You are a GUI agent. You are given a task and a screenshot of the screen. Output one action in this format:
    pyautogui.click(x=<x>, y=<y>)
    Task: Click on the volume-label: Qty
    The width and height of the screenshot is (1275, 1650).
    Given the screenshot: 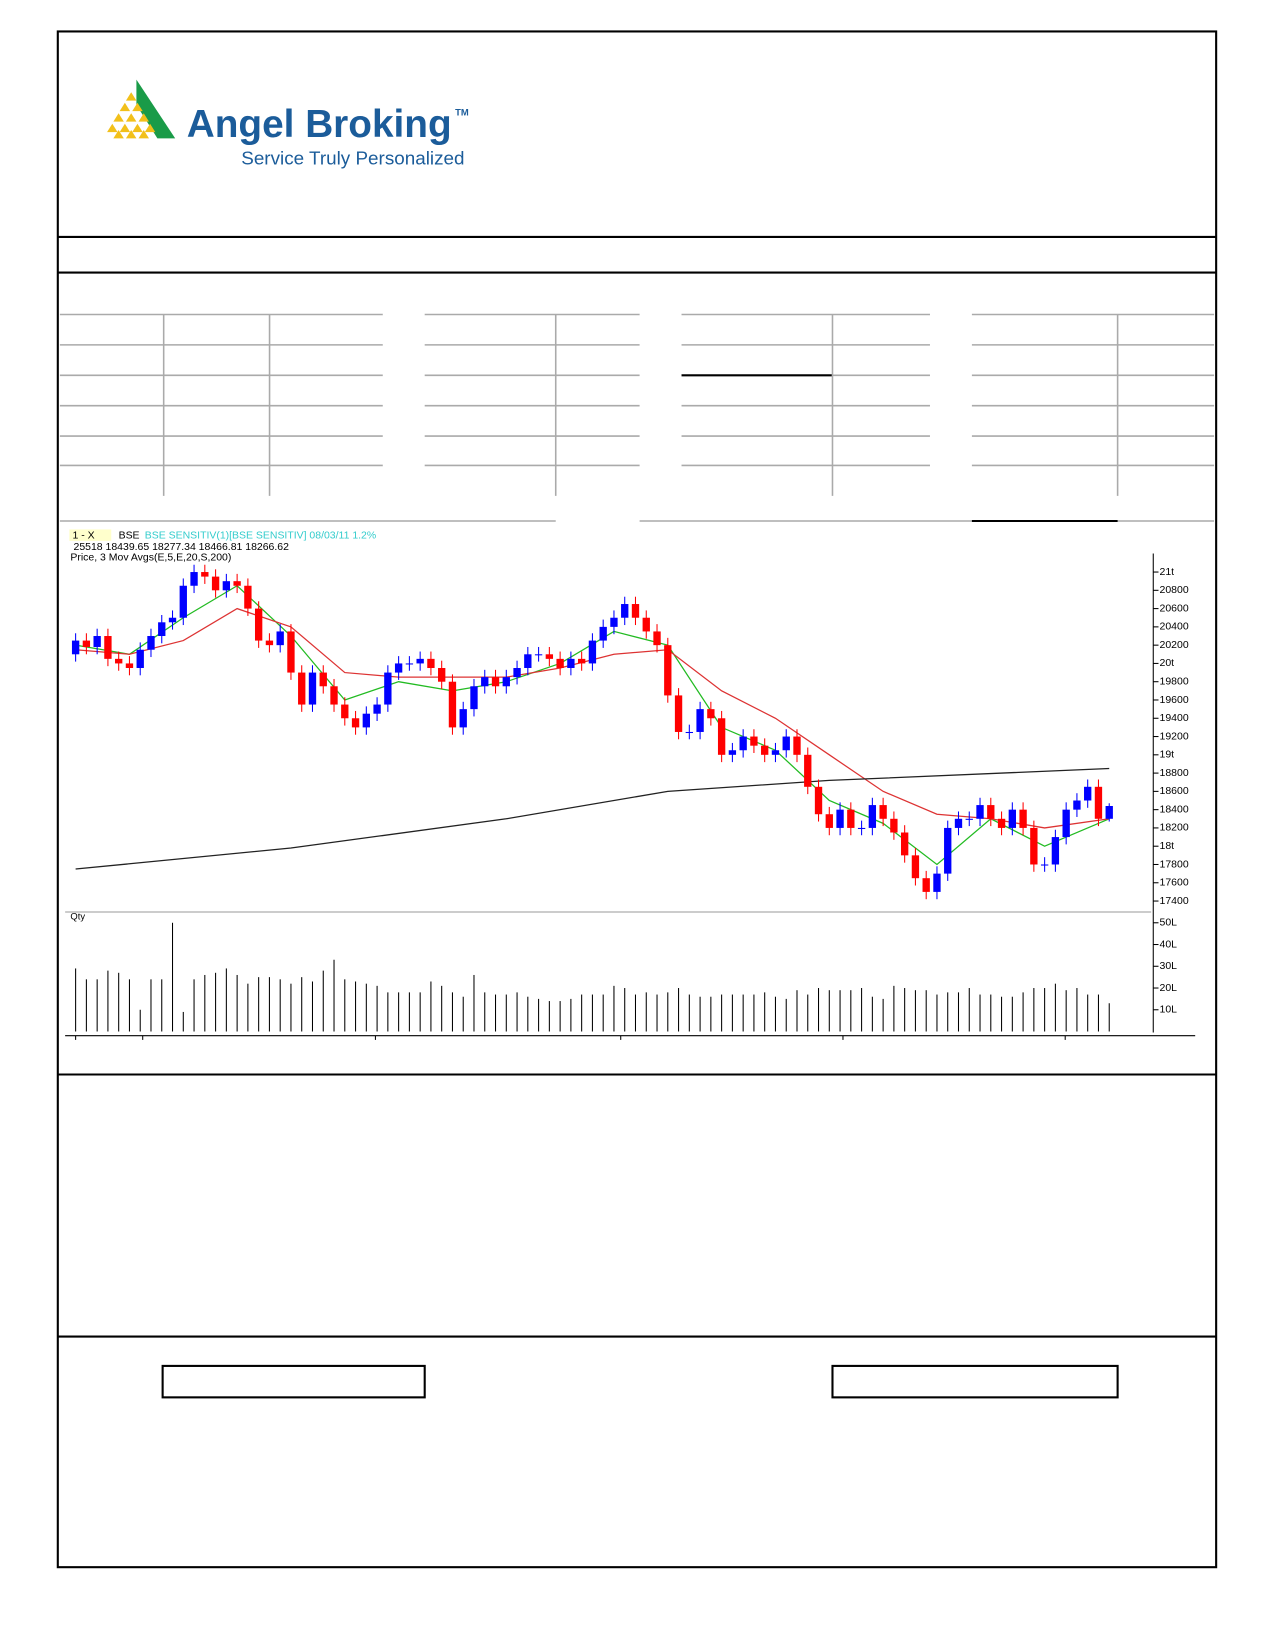 What is the action you would take?
    pyautogui.click(x=77, y=916)
    